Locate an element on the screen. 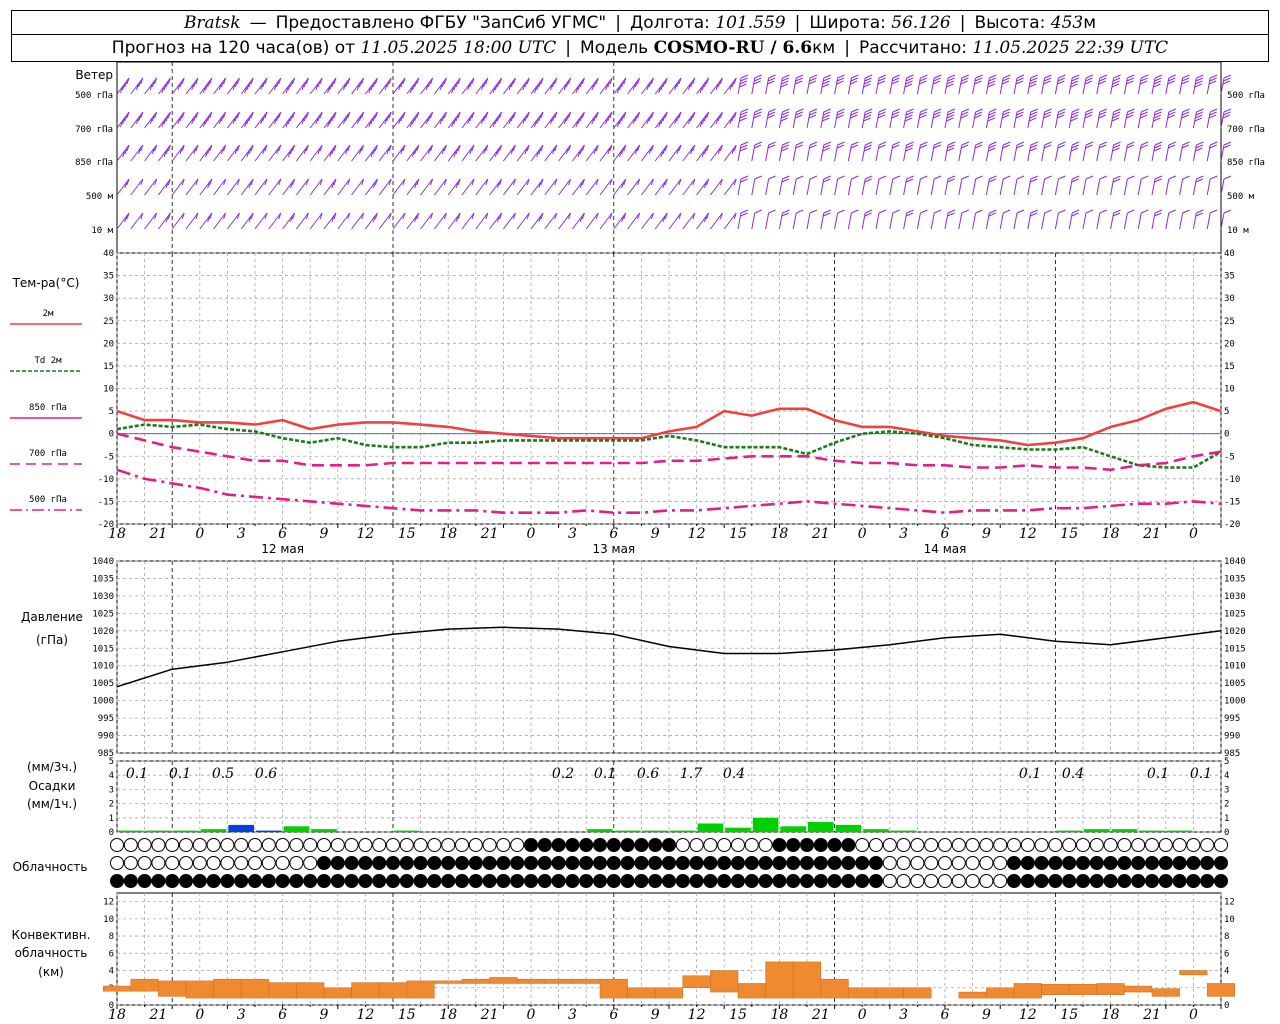  pres-tick-right: 1010 is located at coordinates (1235, 667).